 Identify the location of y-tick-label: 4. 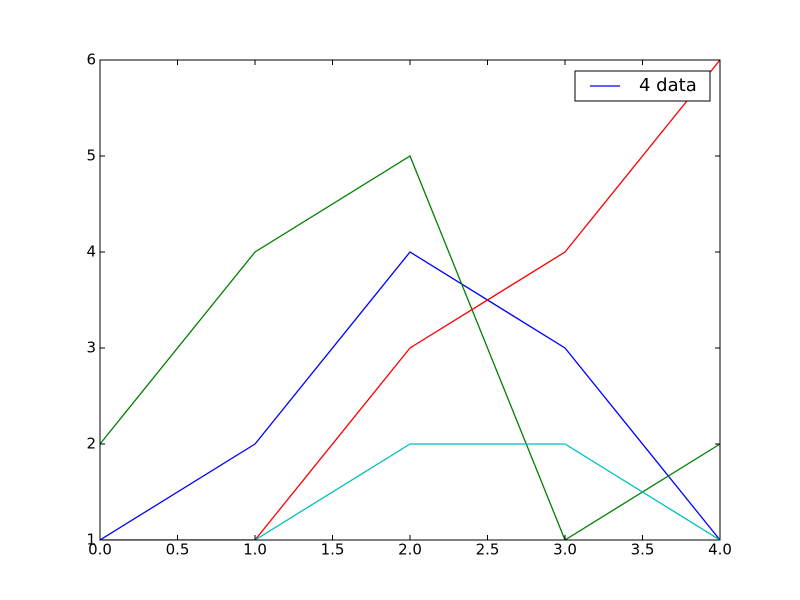
(91, 252).